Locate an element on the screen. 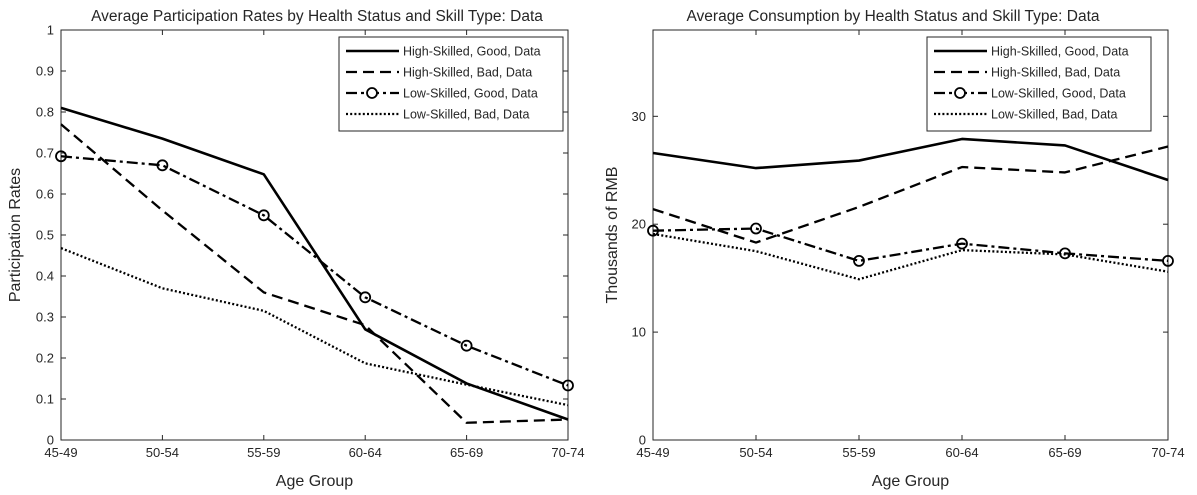 This screenshot has height=495, width=1197. y-tick-label: 20 is located at coordinates (639, 224).